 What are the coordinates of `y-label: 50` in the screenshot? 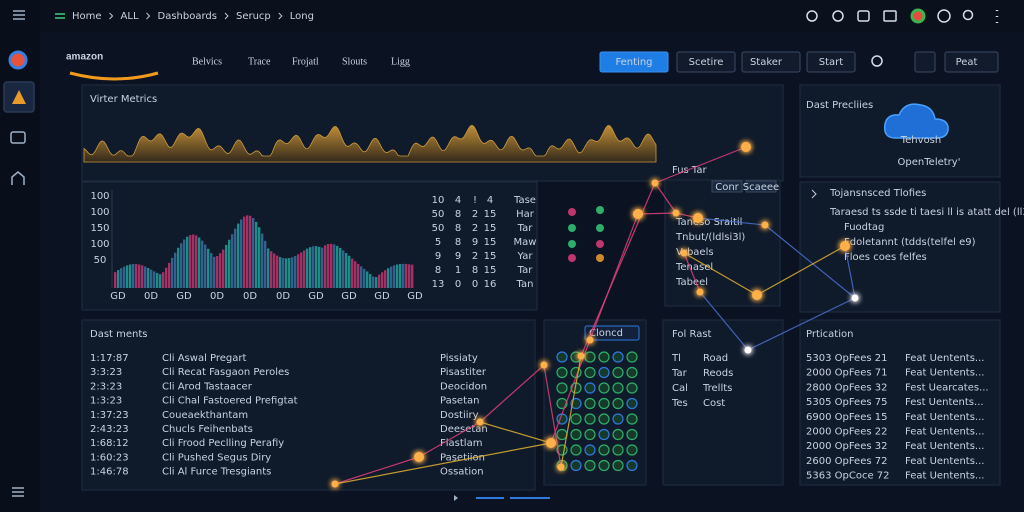 It's located at (100, 260).